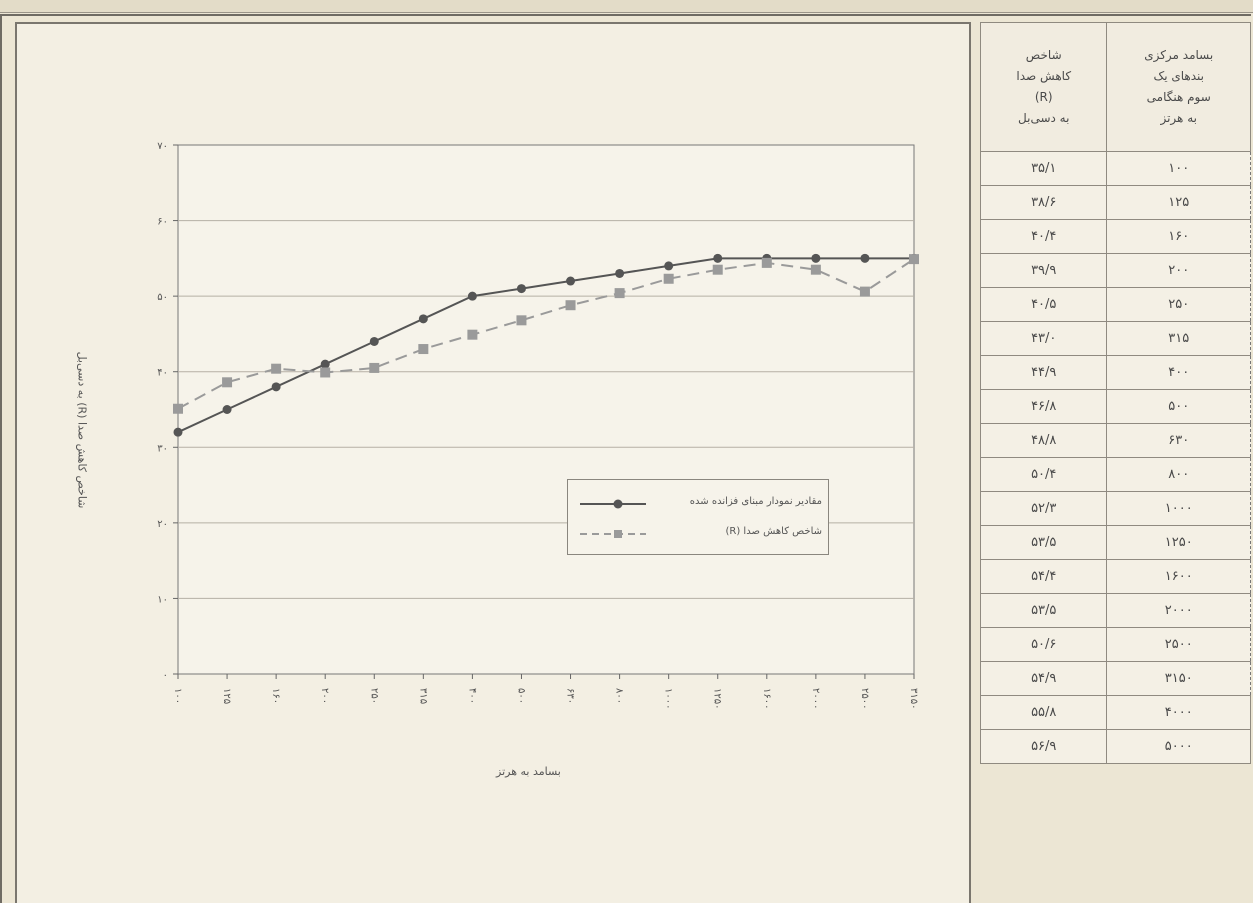  I want to click on cell-r-value: ۵۵/۸, so click(1043, 712).